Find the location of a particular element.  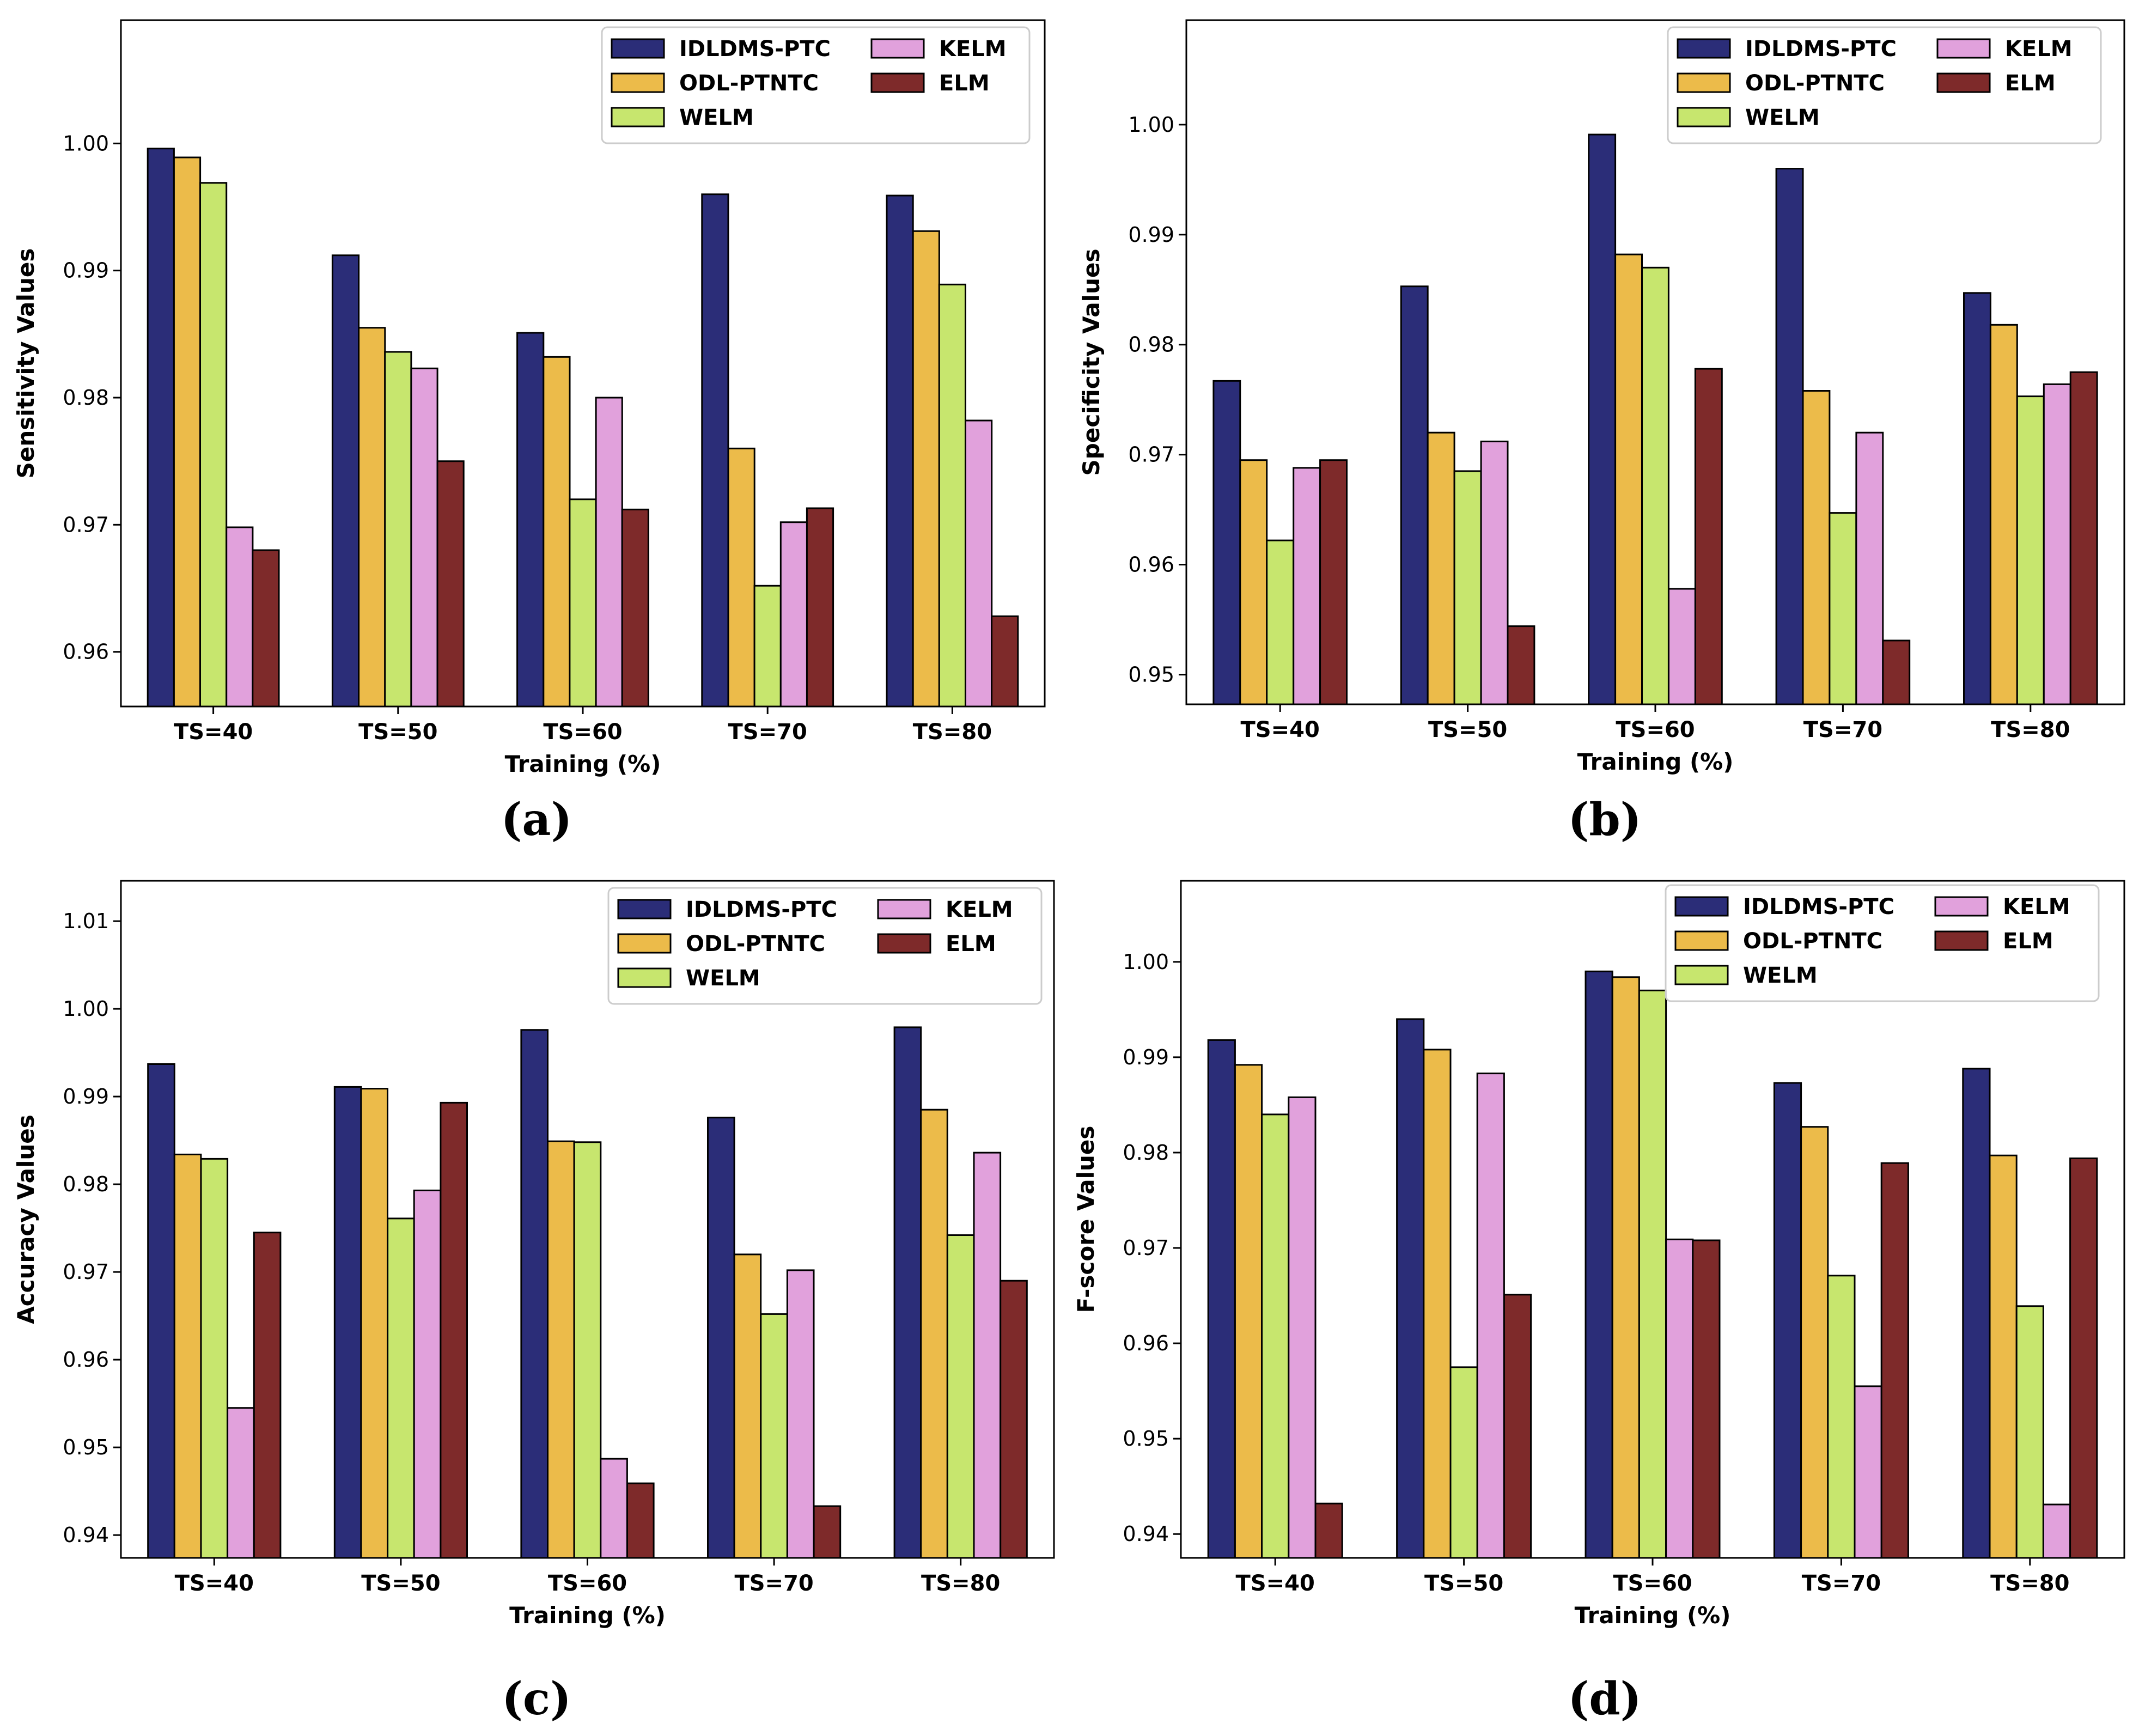

y-axis-label: Sensitivity Values is located at coordinates (26, 363).